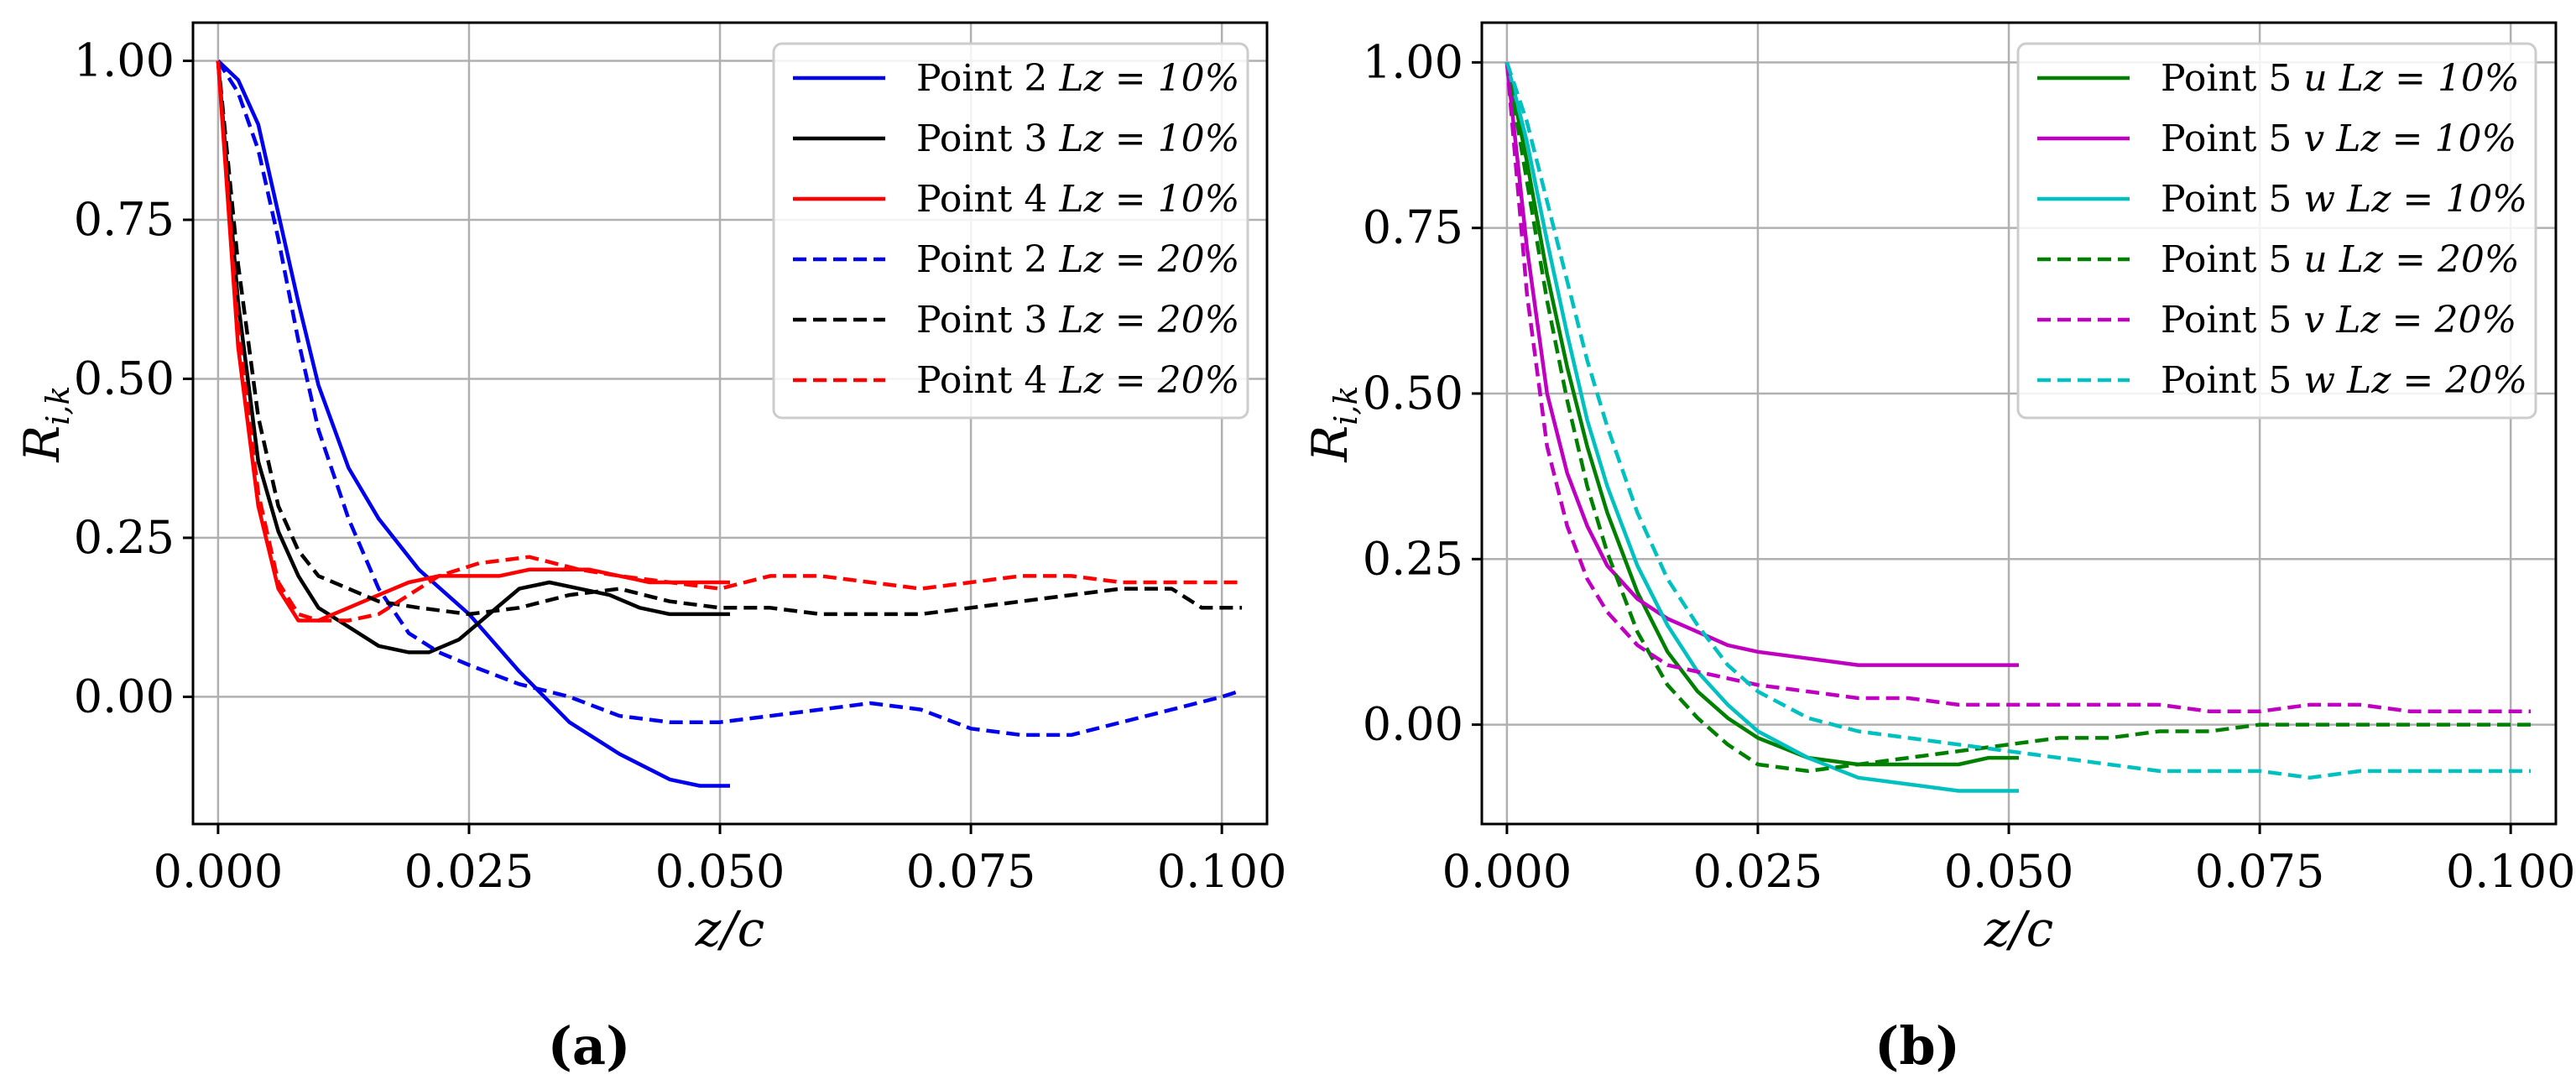  Describe the element at coordinates (2344, 199) in the screenshot. I see `panel-b-legend-label-3: Point 5 w Lz = 10%` at that location.